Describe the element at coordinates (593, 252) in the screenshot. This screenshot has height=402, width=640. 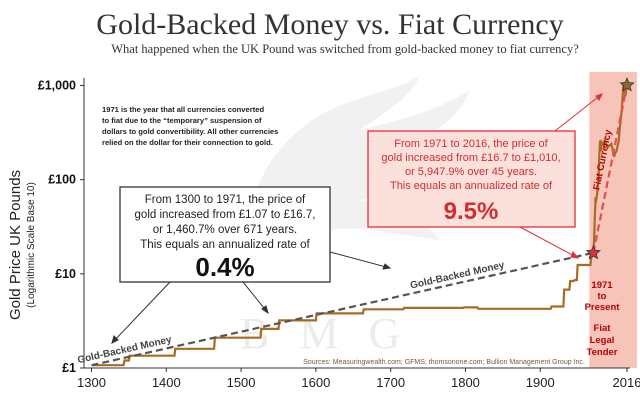
I see `star-marker-1971` at that location.